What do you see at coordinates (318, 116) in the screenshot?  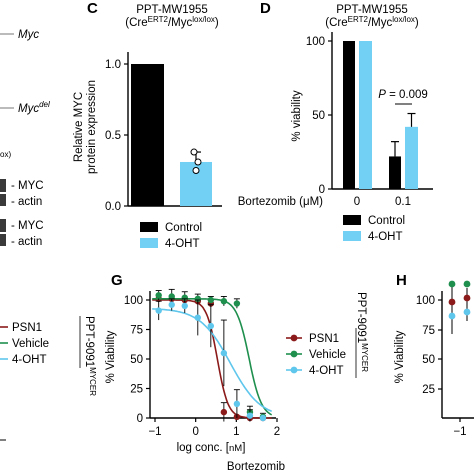 I see `panel-d-ytick-label: 50` at bounding box center [318, 116].